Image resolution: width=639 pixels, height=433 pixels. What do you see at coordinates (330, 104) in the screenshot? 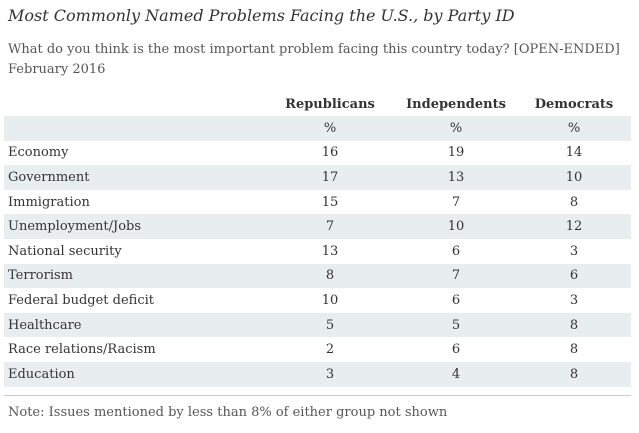
I see `column-header-republicans: Republicans` at bounding box center [330, 104].